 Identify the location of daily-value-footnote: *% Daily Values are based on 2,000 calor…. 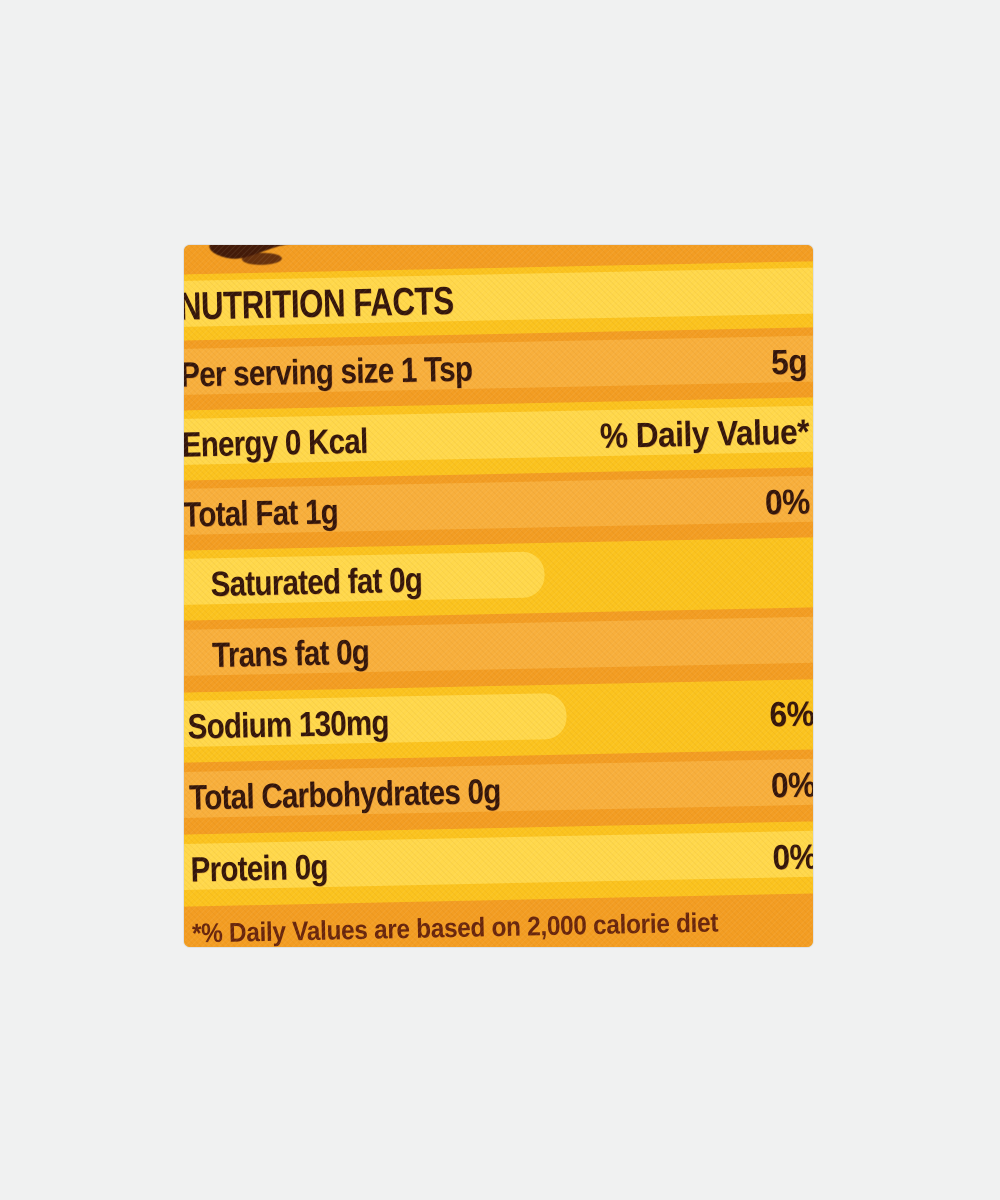
(455, 927).